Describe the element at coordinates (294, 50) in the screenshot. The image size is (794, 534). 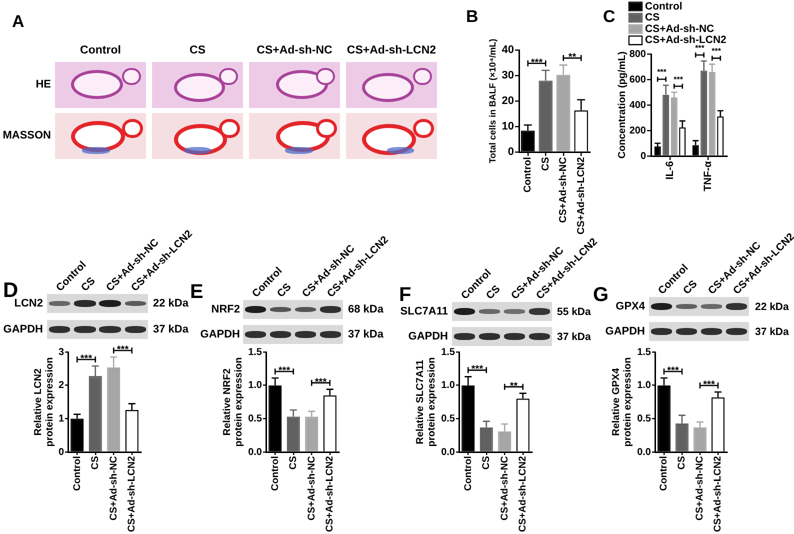
I see `text: CS+Ad-sh-NC` at that location.